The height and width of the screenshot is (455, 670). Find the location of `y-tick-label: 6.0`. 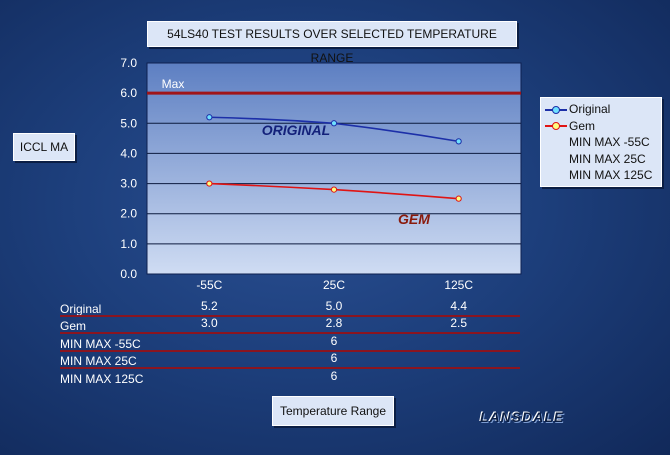

y-tick-label: 6.0 is located at coordinates (128, 93).